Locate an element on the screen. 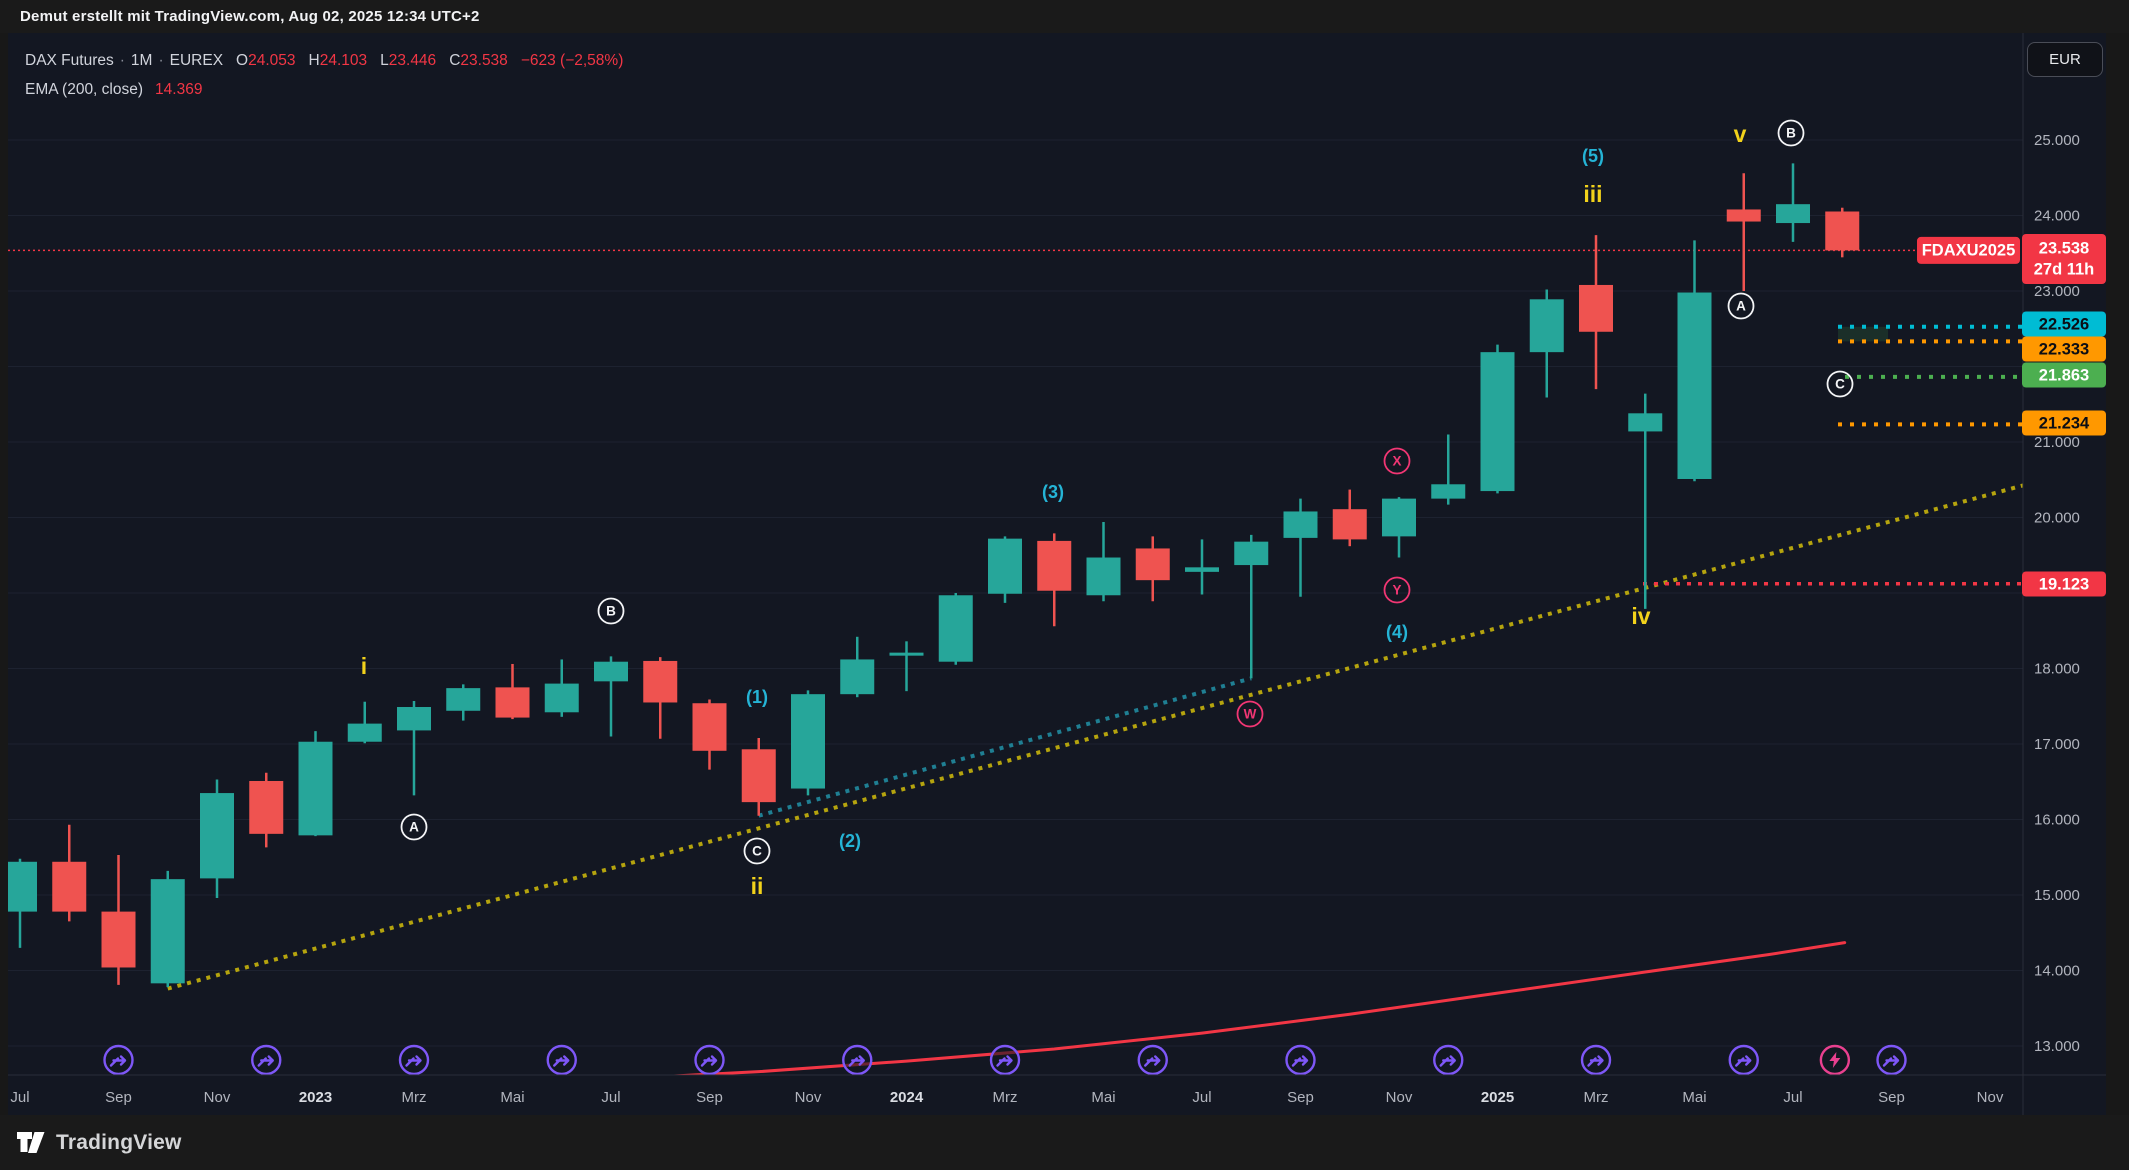 This screenshot has height=1170, width=2129. ohlc-label: C is located at coordinates (455, 60).